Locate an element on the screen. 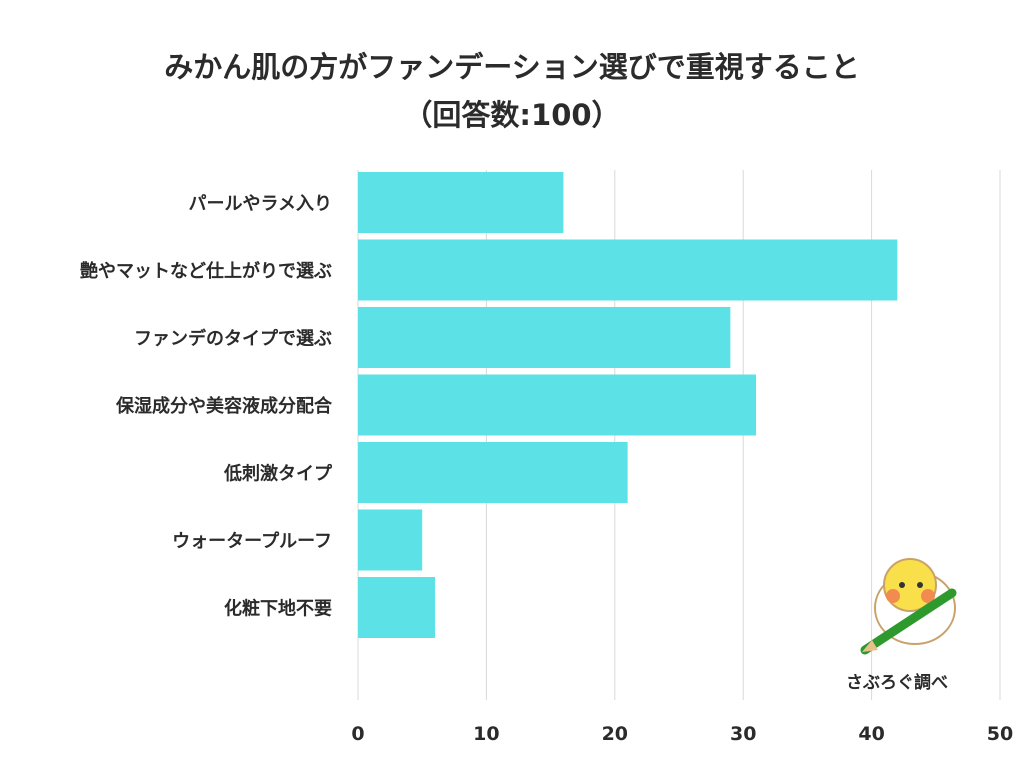 This screenshot has height=768, width=1024. x-tick-label: 40 is located at coordinates (871, 734).